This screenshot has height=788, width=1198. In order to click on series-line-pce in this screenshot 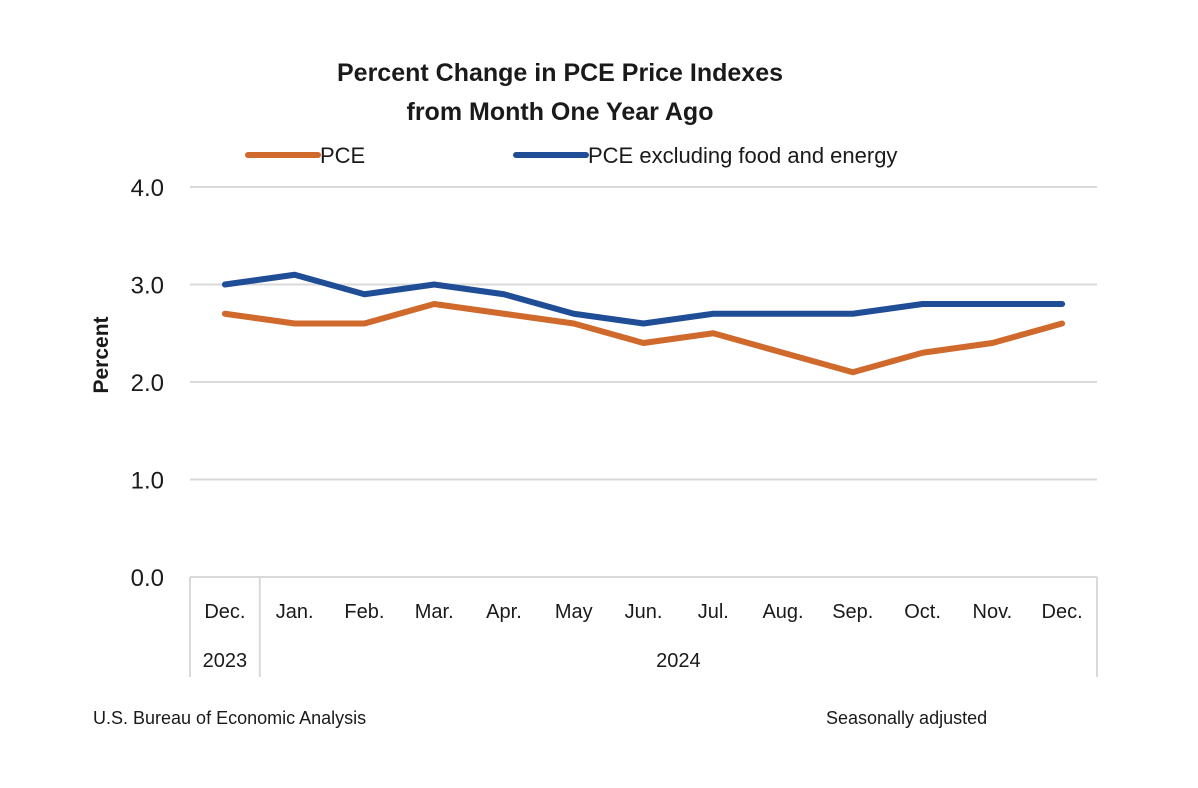, I will do `click(643, 338)`.